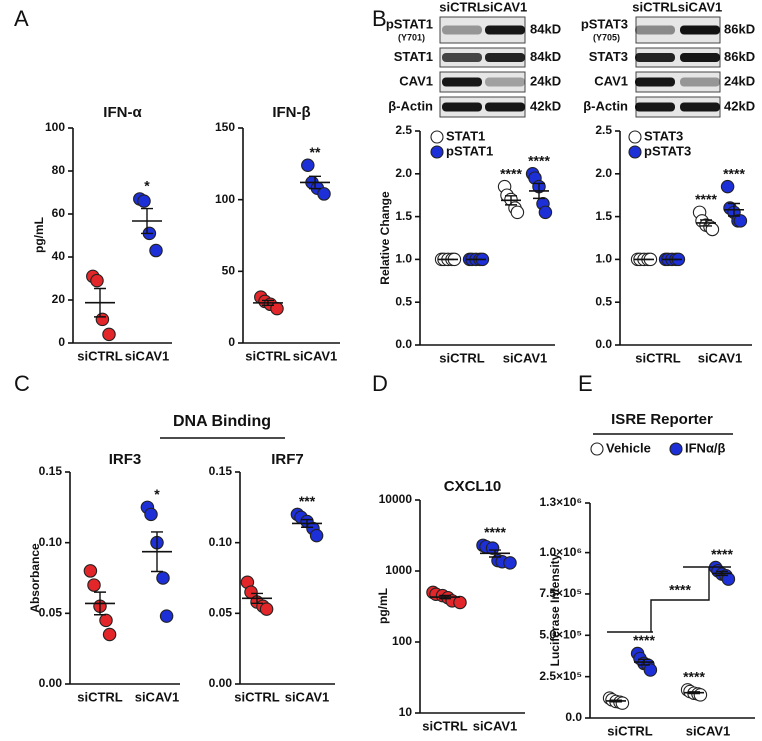 The image size is (762, 741). I want to click on blot-column-label: siCTRL, so click(462, 7).